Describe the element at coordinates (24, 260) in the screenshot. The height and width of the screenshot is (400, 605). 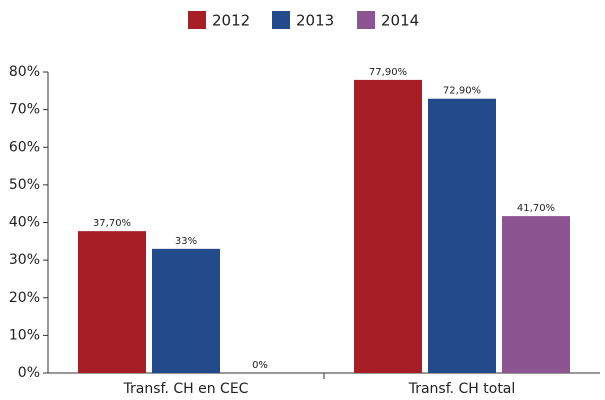
I see `y-tick-label: 30%` at that location.